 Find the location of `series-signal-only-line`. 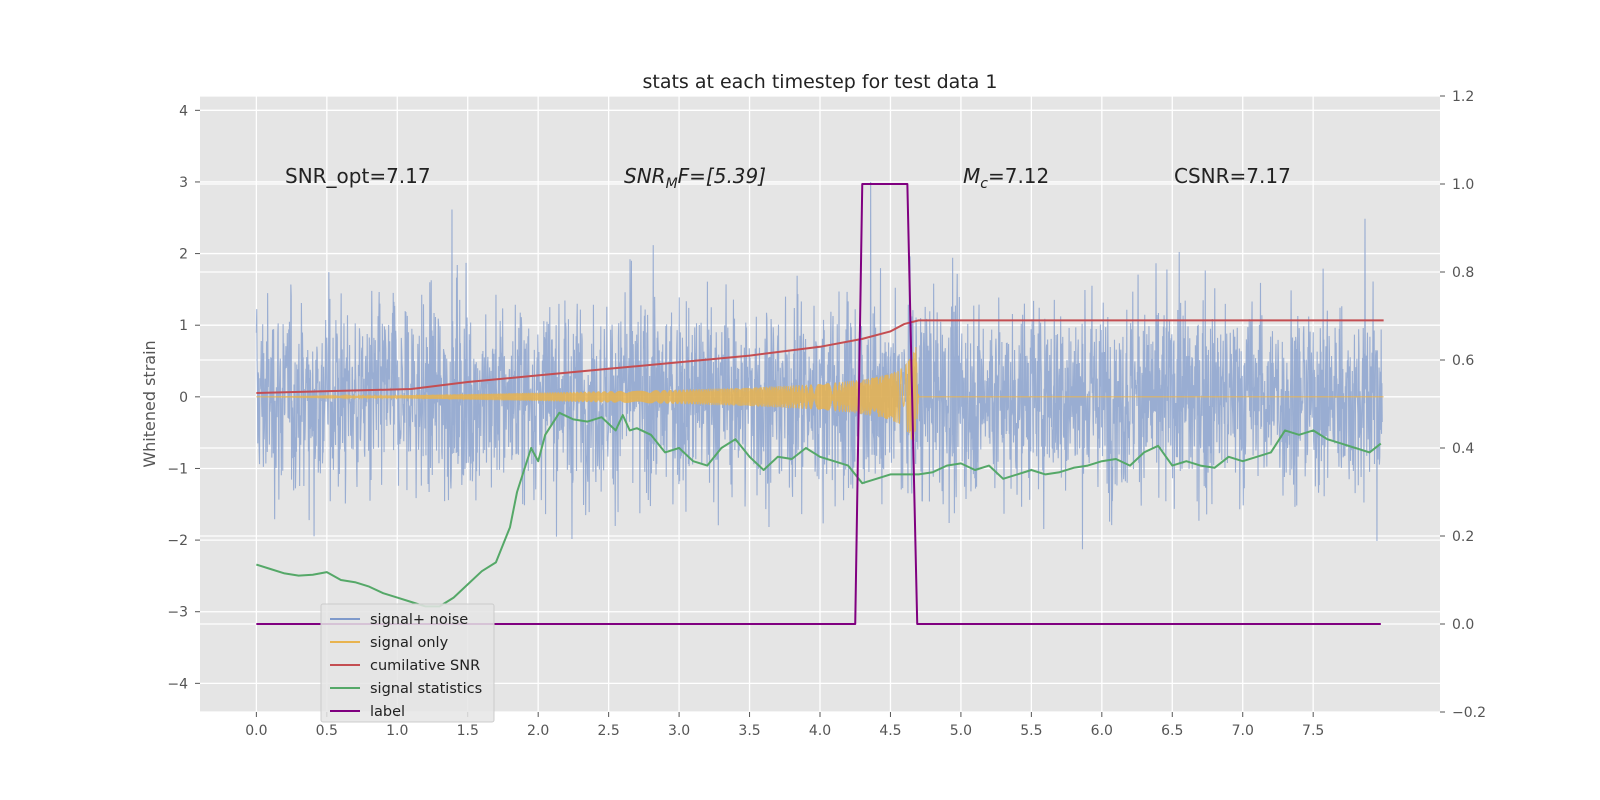

series-signal-only-line is located at coordinates (820, 394).